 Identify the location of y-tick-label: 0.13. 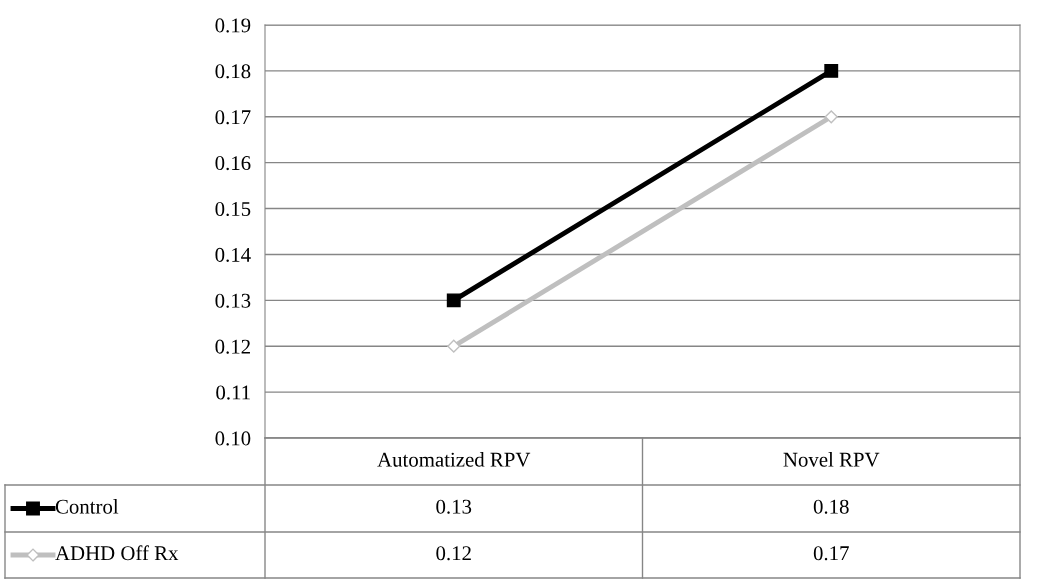
(233, 300).